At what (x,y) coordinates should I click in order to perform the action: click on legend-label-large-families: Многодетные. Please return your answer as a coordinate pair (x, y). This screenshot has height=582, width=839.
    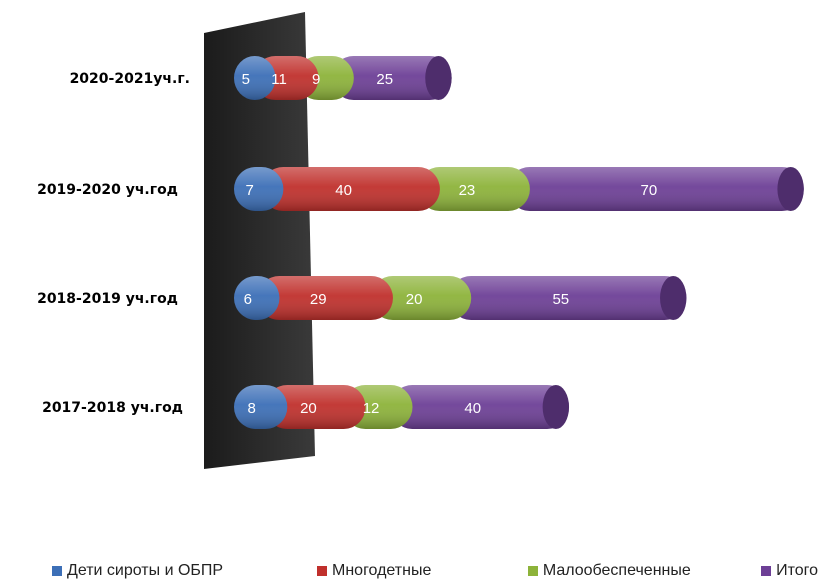
    Looking at the image, I should click on (382, 570).